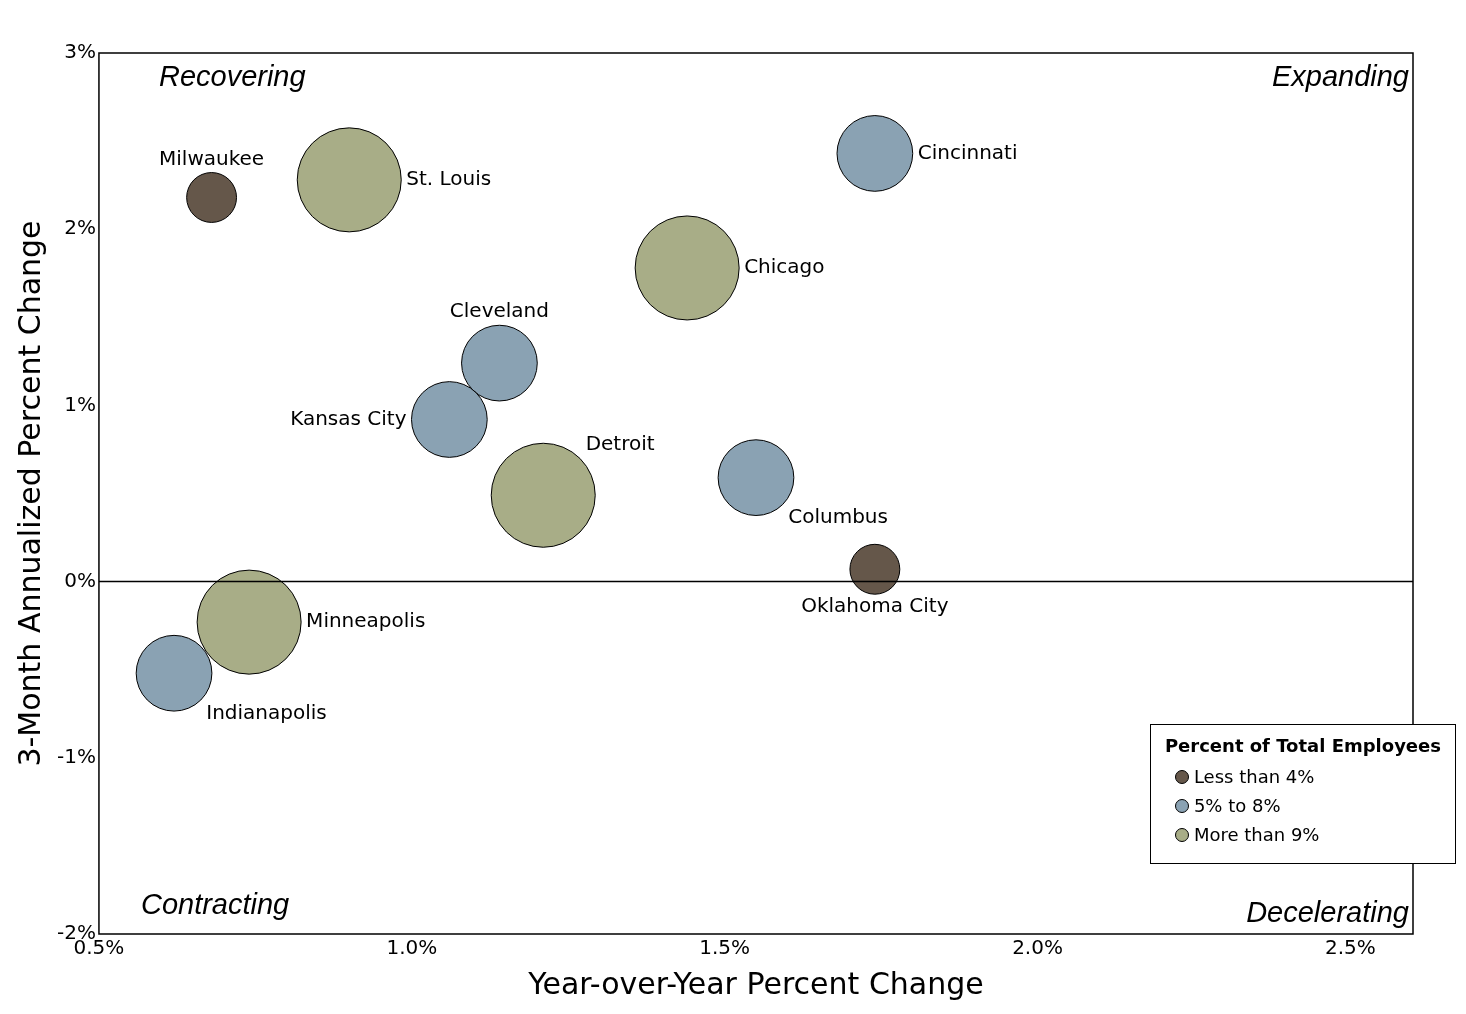 This screenshot has width=1466, height=1014. Describe the element at coordinates (755, 983) in the screenshot. I see `x-axis-title: Year-over-Year Percent Change` at that location.